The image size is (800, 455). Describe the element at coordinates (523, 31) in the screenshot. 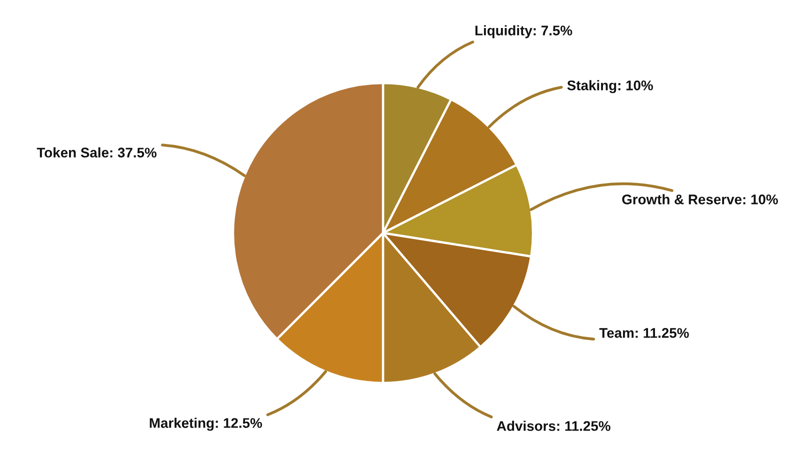

I see `slice-label: Liquidity: 7.5%` at that location.